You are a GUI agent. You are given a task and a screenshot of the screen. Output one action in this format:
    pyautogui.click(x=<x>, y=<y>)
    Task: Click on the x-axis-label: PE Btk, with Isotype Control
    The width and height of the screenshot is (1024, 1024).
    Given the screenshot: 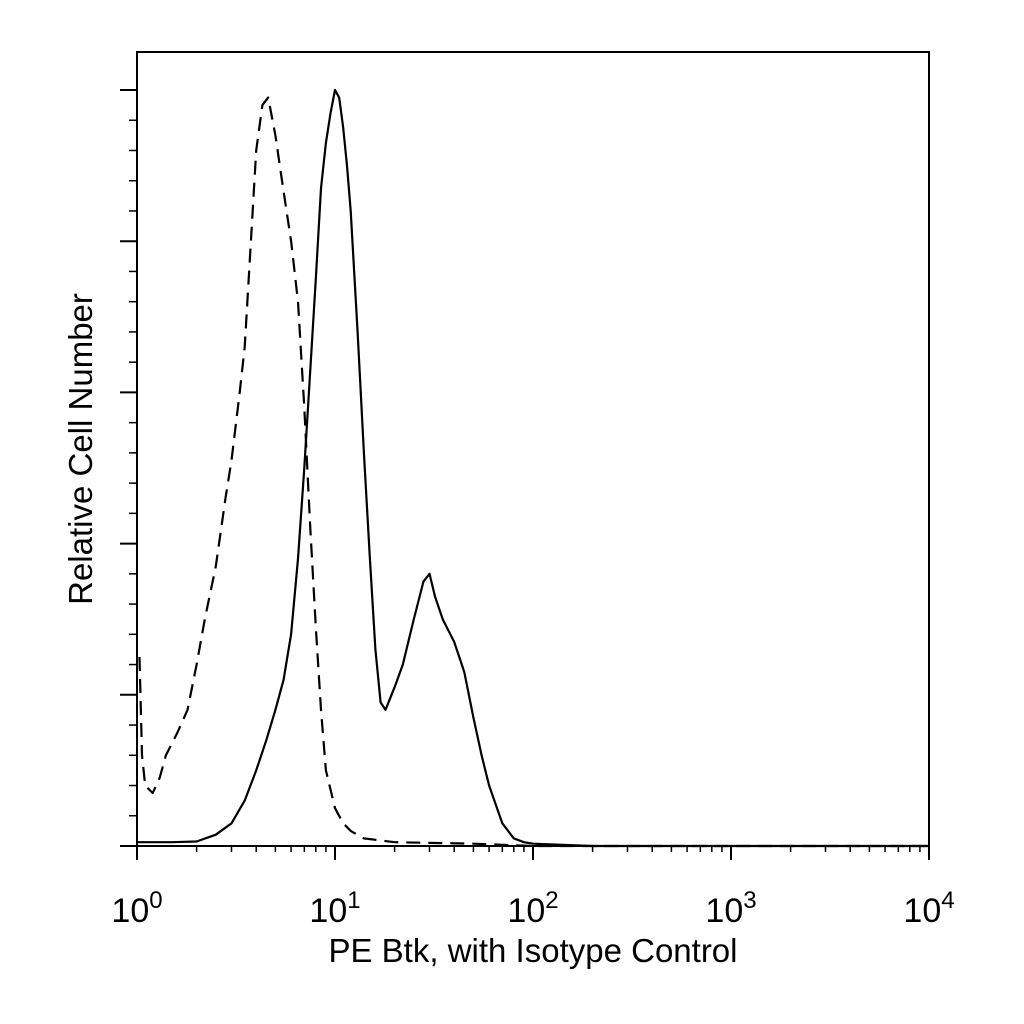 What is the action you would take?
    pyautogui.click(x=532, y=950)
    